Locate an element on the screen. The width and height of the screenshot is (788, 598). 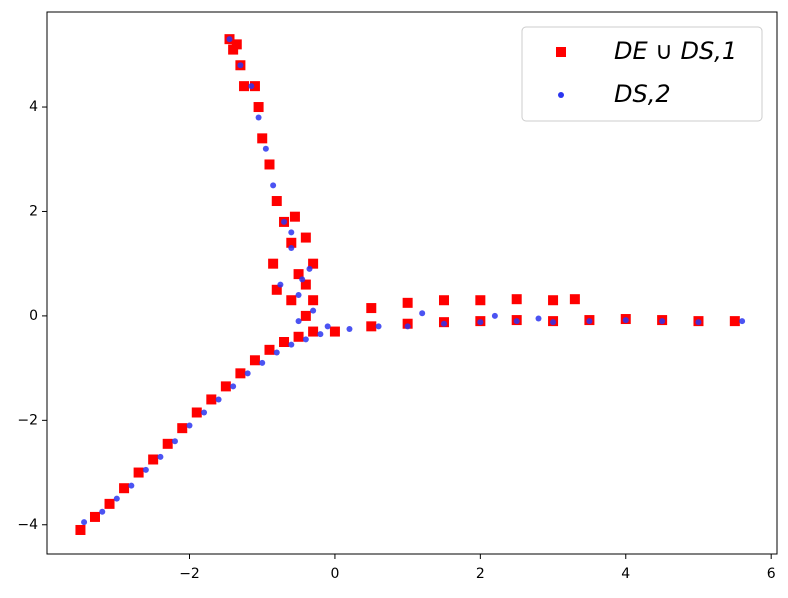
x-tick-label: −2 is located at coordinates (189, 574).